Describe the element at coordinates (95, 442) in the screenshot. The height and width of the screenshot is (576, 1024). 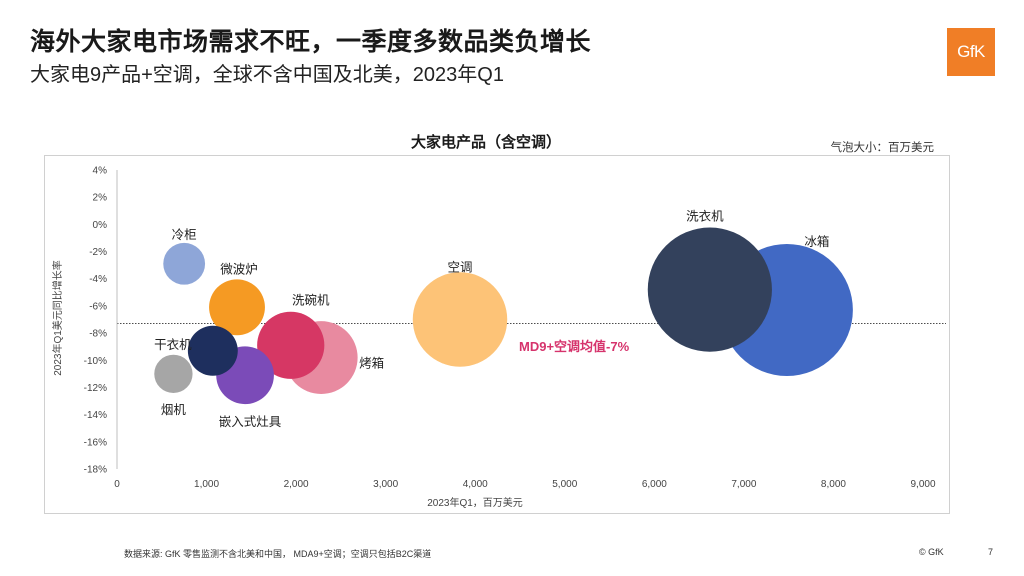
I see `y-tick-label: -16%` at that location.